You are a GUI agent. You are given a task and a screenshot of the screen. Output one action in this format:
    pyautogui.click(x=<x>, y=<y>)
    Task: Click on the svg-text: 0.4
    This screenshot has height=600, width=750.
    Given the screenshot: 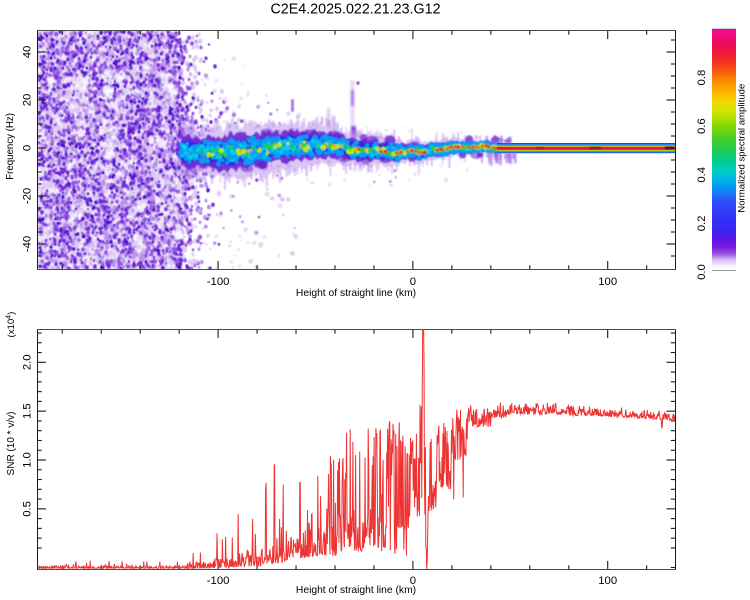 What is the action you would take?
    pyautogui.click(x=702, y=175)
    